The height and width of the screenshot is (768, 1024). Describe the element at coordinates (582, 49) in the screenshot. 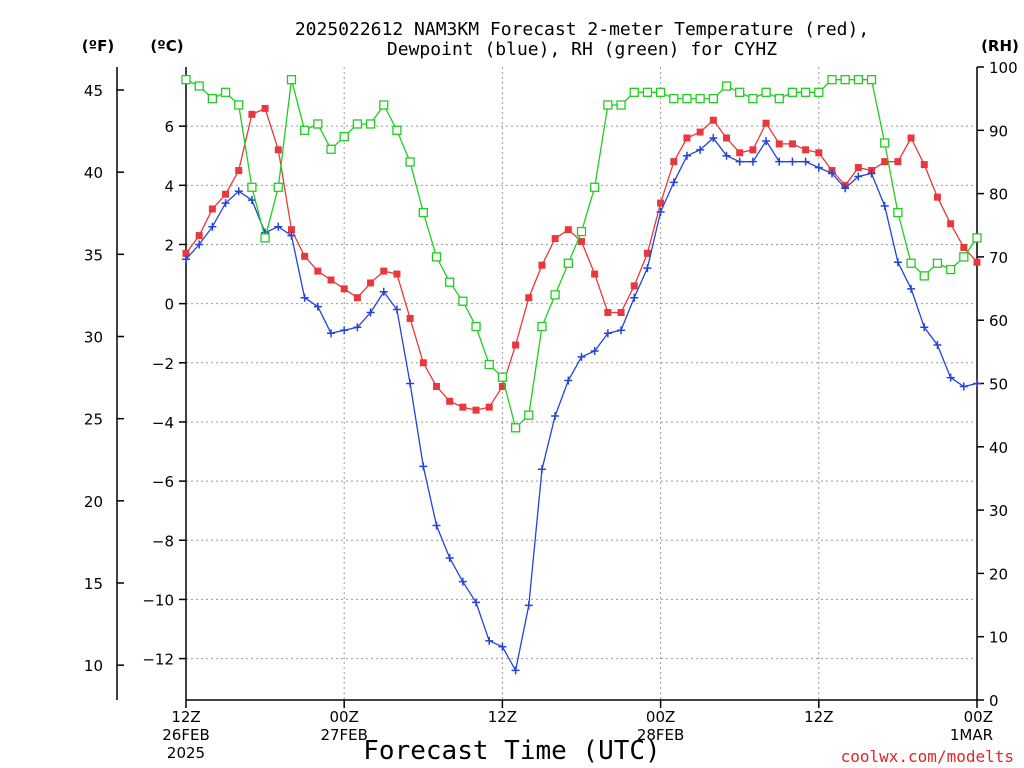

I see `chart-title-line2: Dewpoint (blue), RH (green) for CYHZ` at that location.